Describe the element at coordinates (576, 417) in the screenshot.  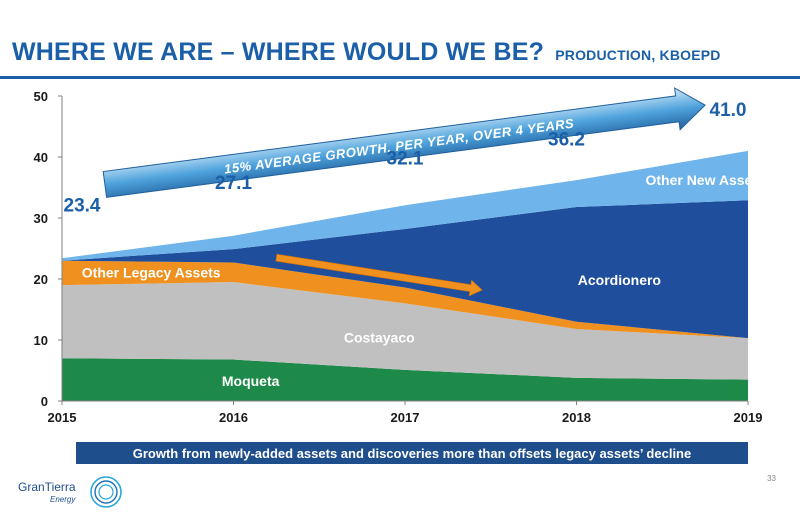
I see `x-tick-label: 2018` at that location.